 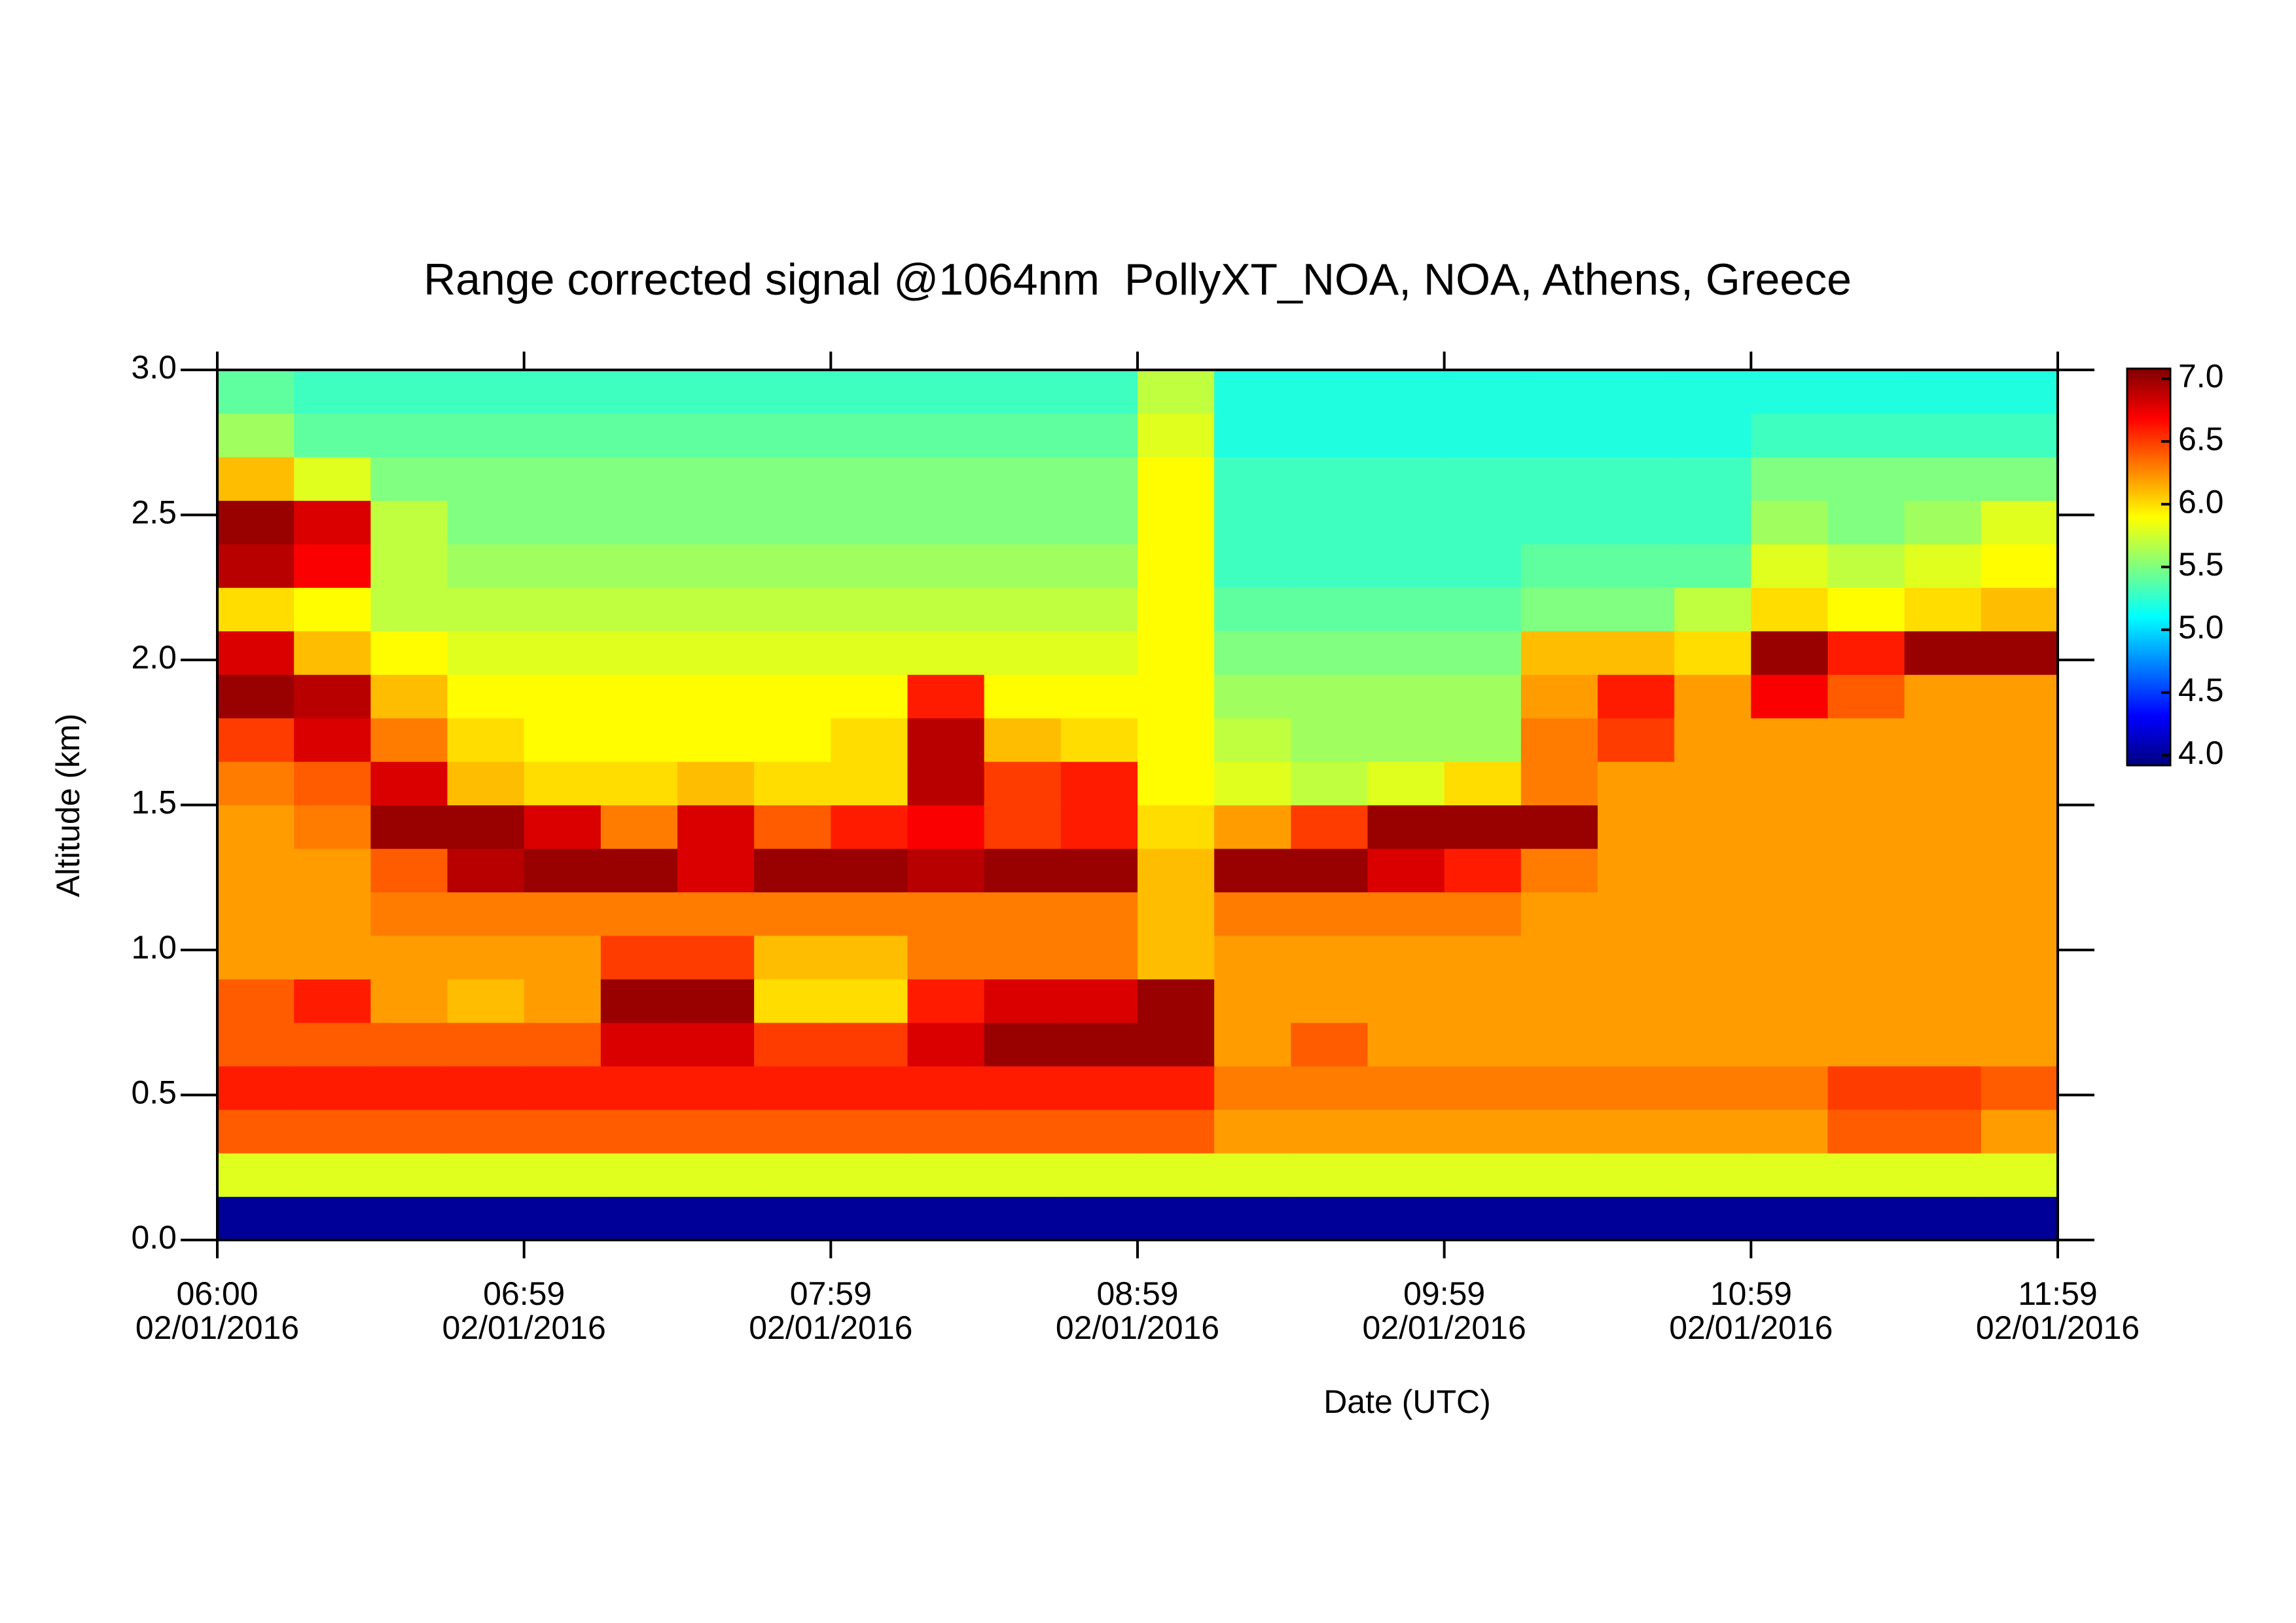 I want to click on colorbar-tick-label: 5.5, so click(x=2201, y=564).